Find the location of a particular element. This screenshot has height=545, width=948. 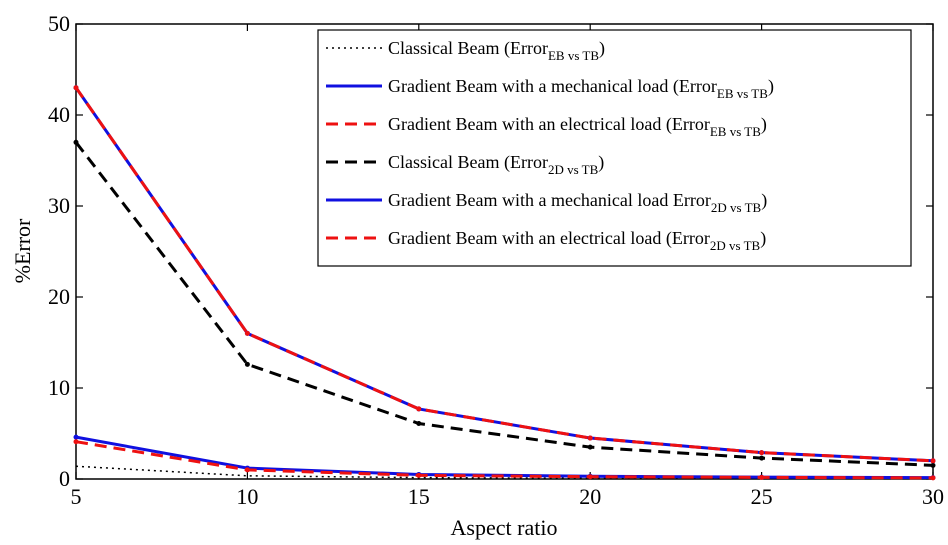

legend-label: Classical Beam (Error2D vs TB) is located at coordinates (496, 164).